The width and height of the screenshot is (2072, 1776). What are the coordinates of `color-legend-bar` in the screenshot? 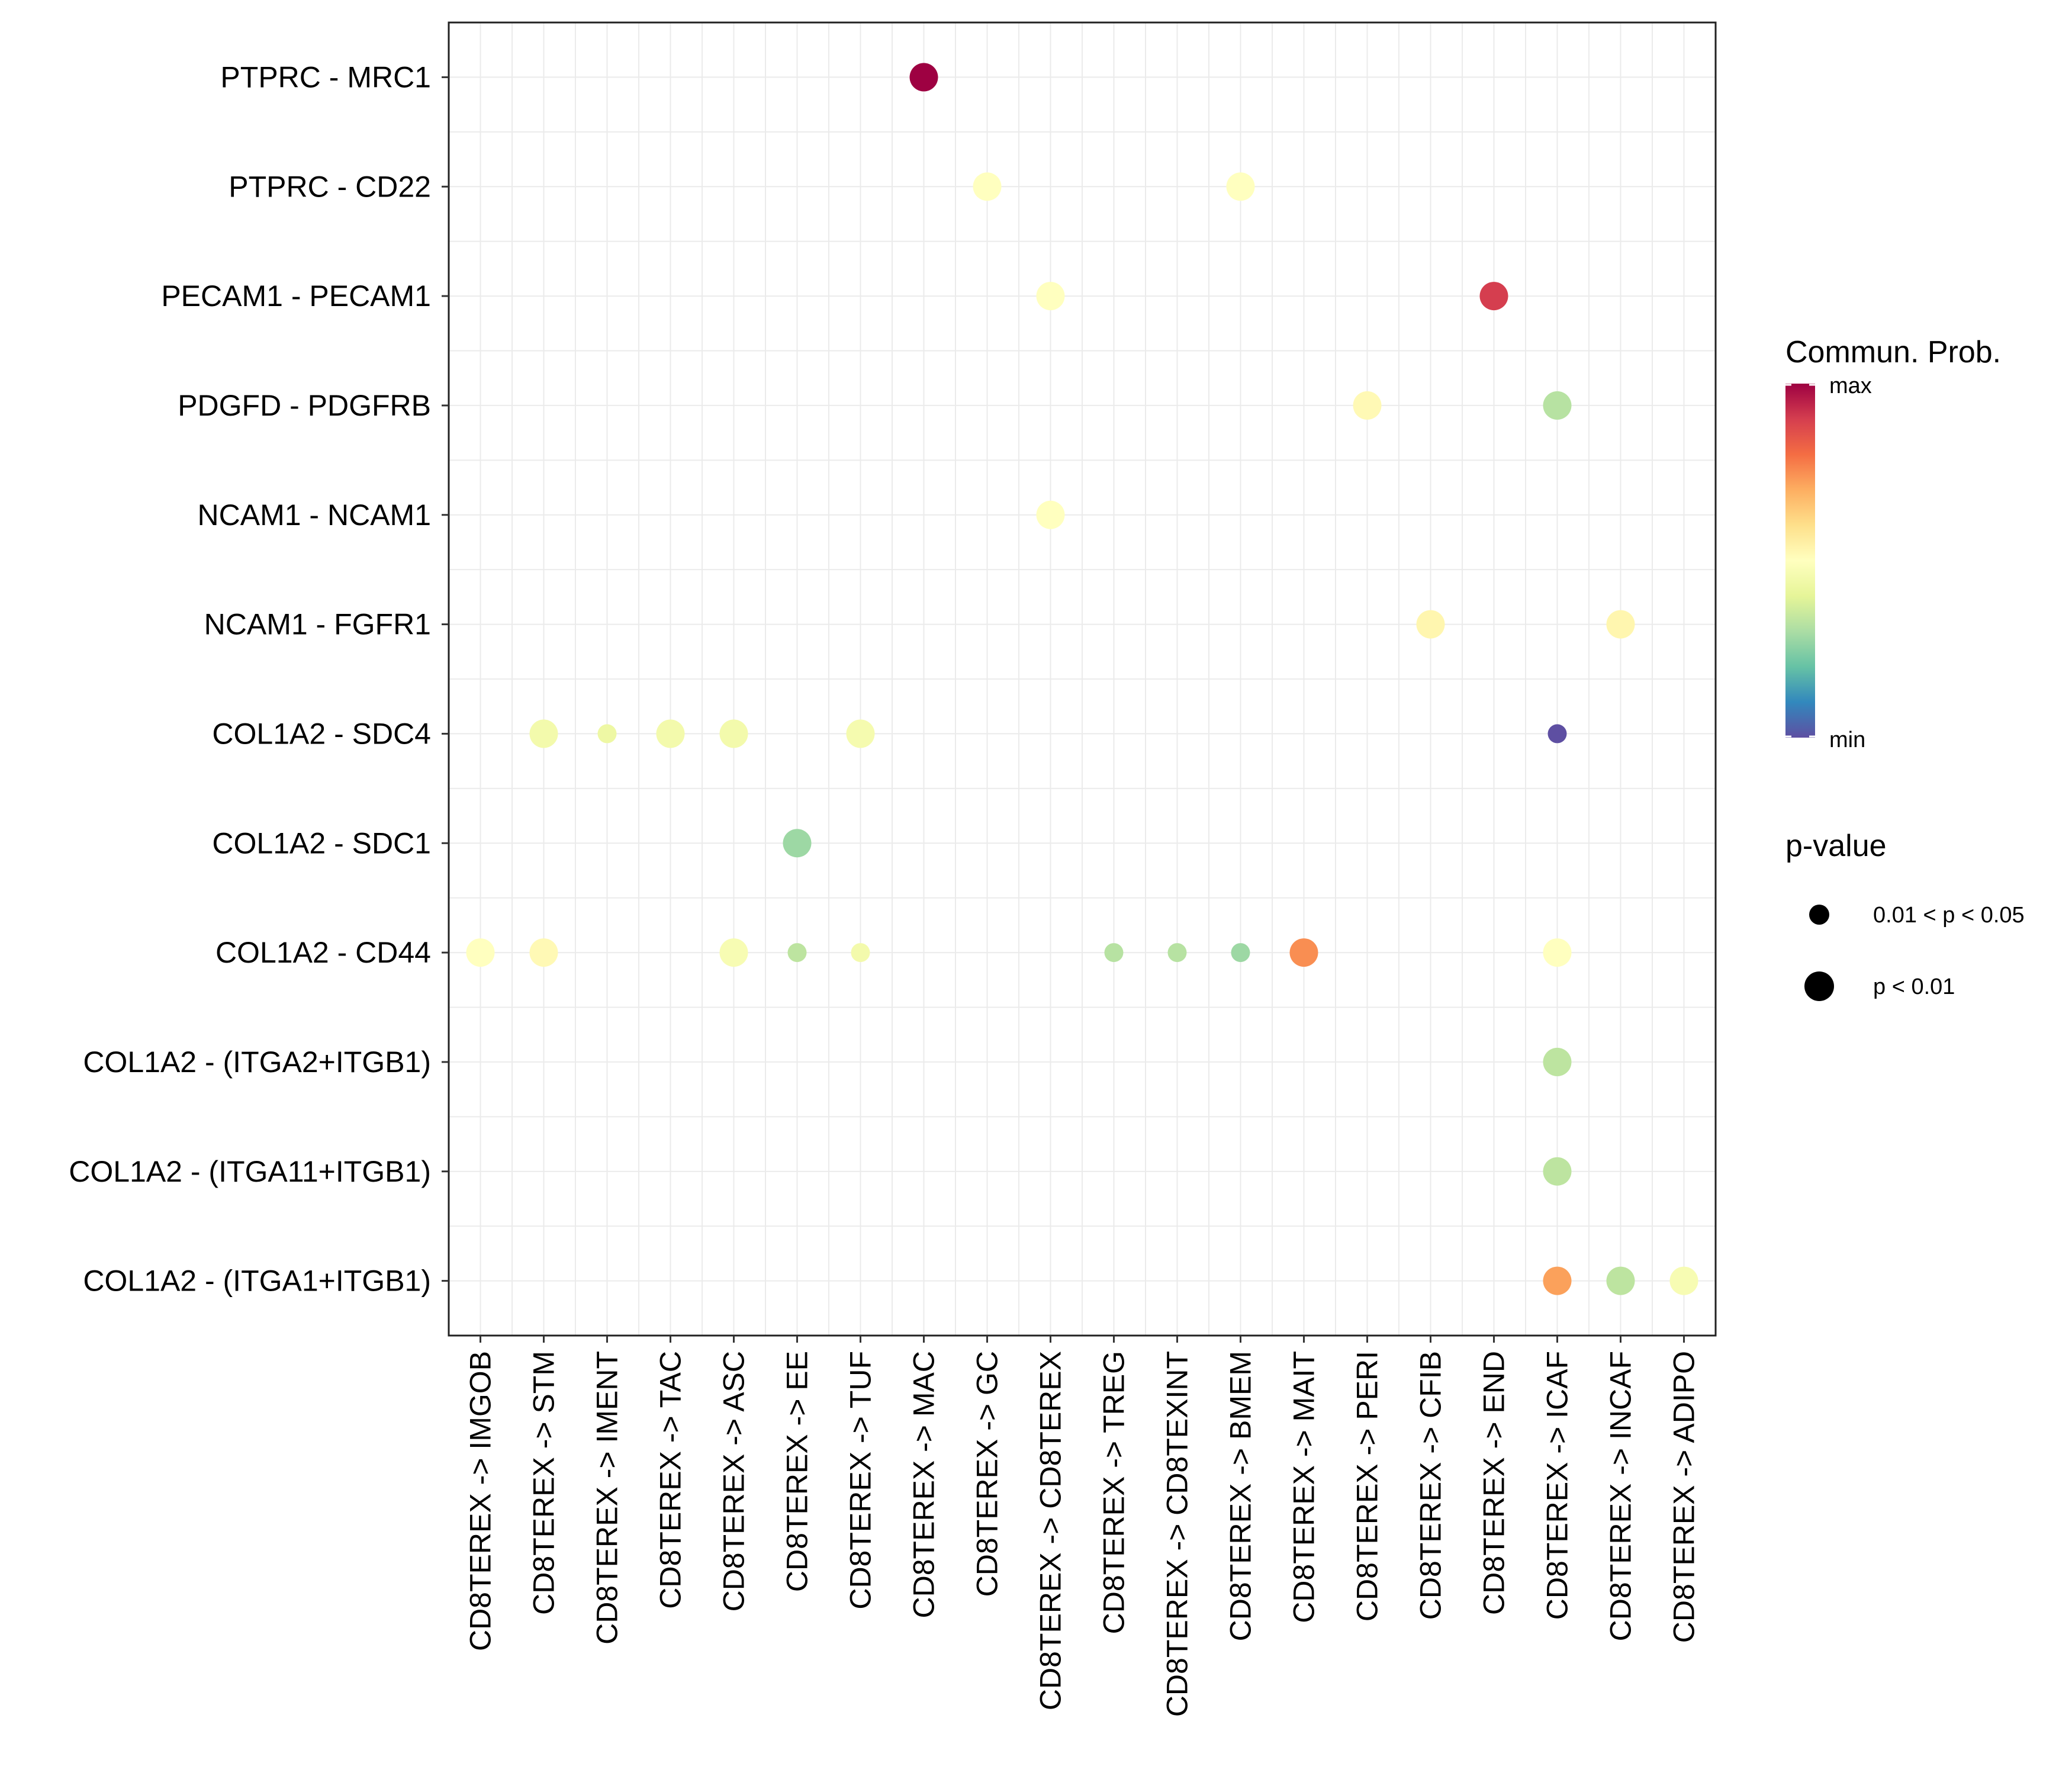 It's located at (1800, 561).